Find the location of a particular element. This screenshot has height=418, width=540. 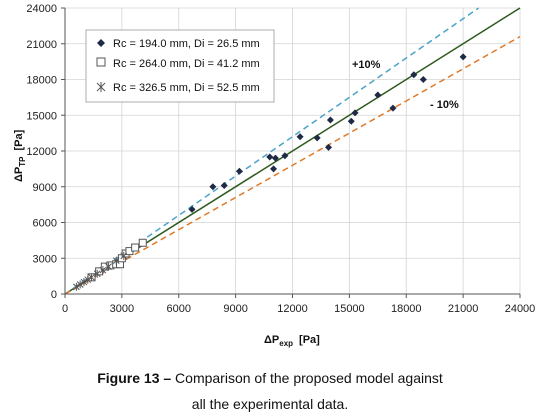

x-axis-title-unit: [Pa] is located at coordinates (309, 340).